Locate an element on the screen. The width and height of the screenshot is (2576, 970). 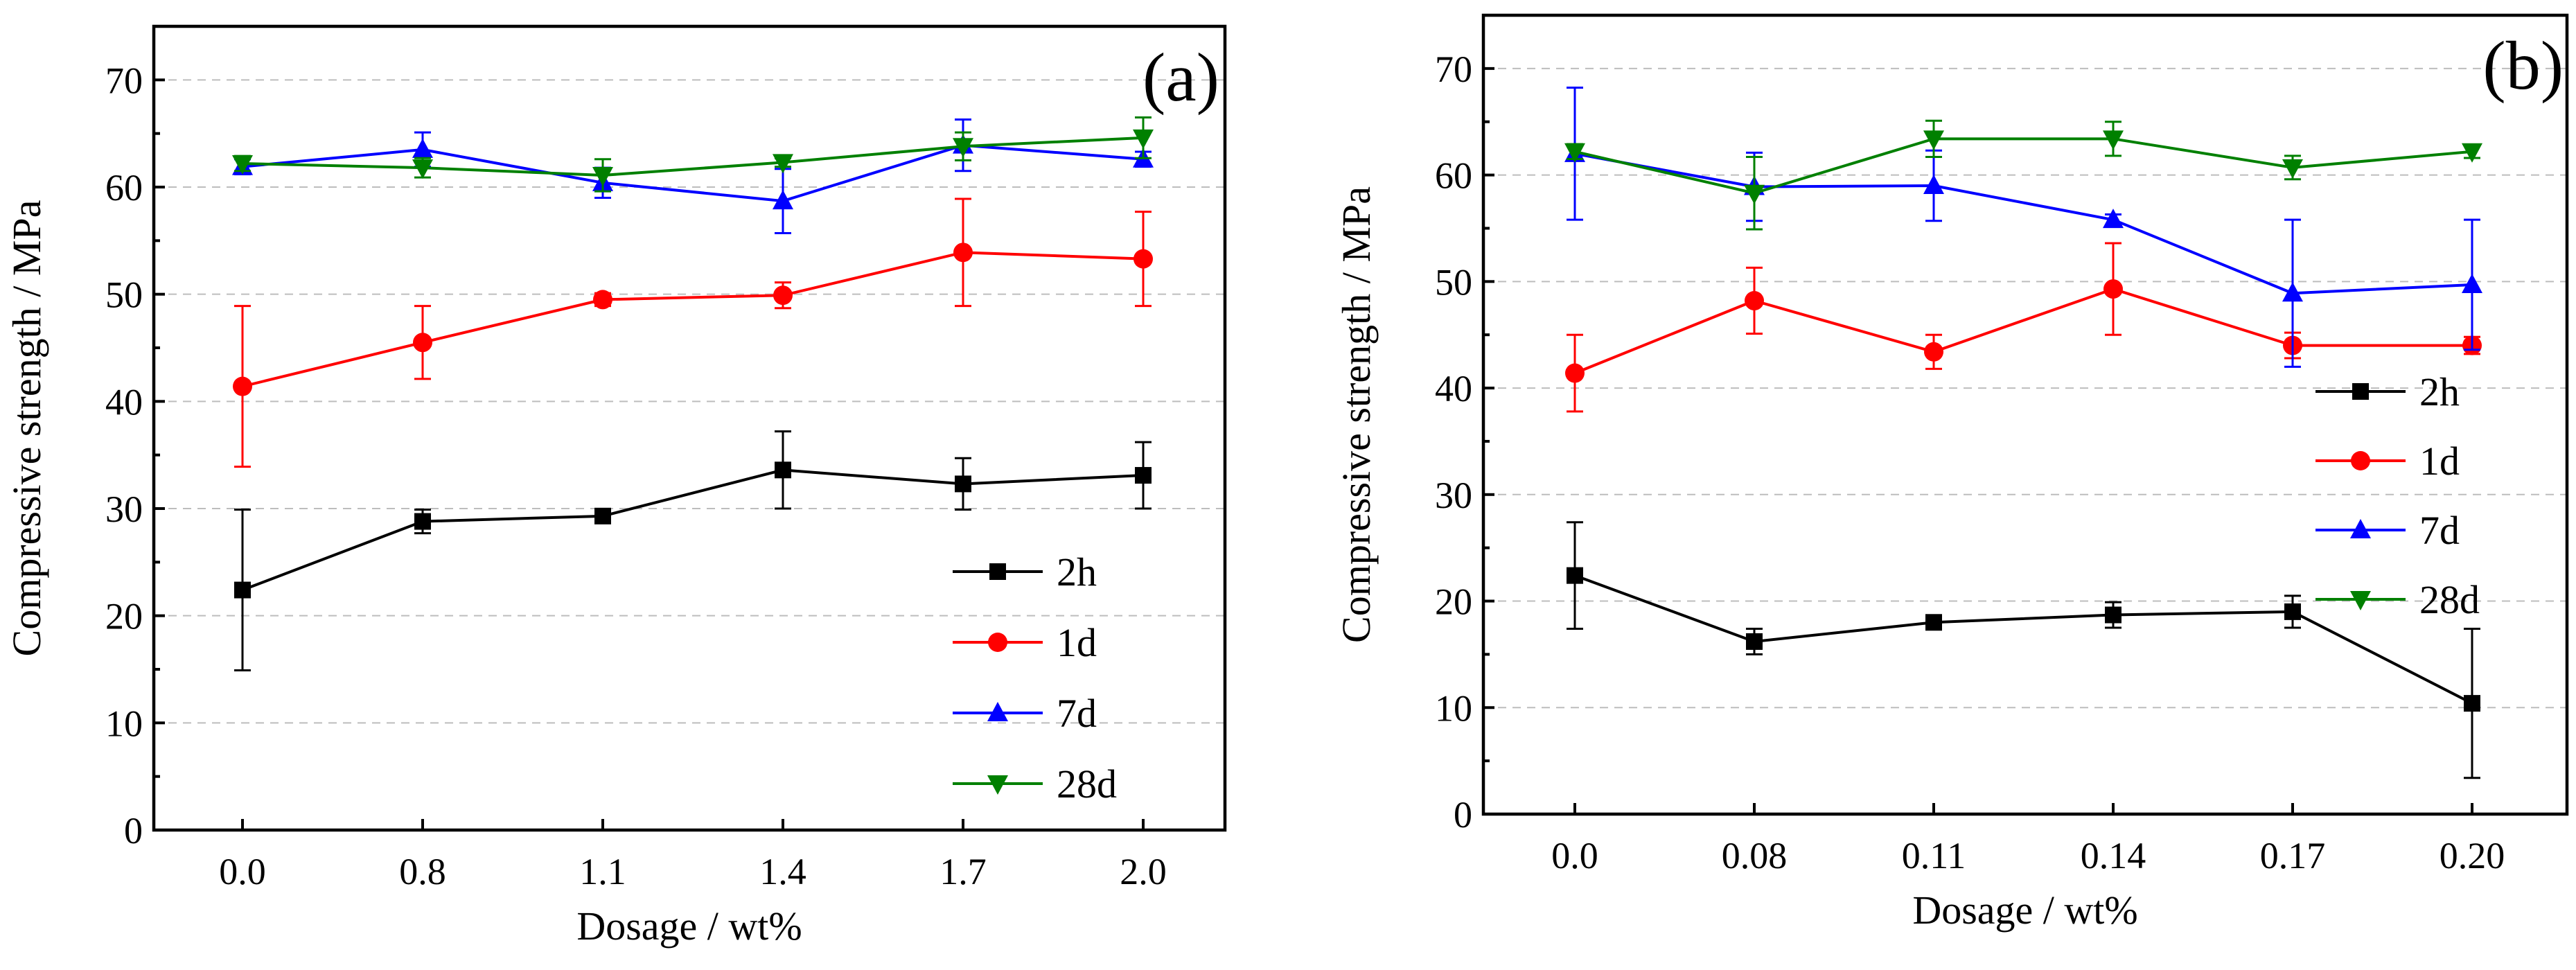
y-tick-label: 40 is located at coordinates (1454, 388).